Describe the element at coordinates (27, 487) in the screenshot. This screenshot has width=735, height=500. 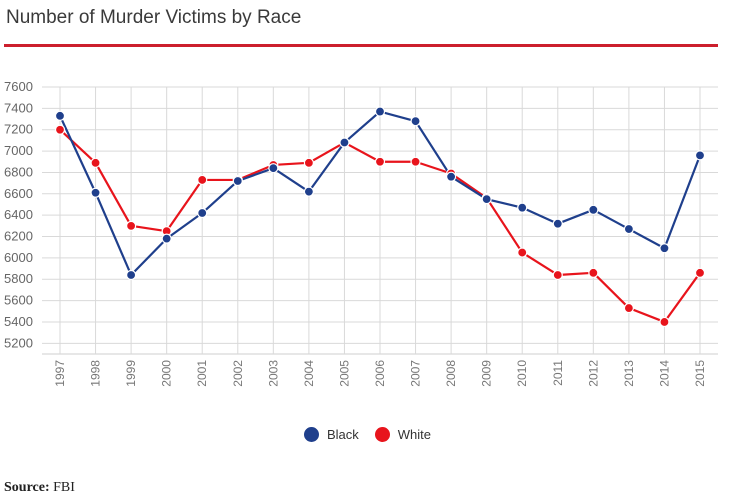
I see `source-label: Source:` at that location.